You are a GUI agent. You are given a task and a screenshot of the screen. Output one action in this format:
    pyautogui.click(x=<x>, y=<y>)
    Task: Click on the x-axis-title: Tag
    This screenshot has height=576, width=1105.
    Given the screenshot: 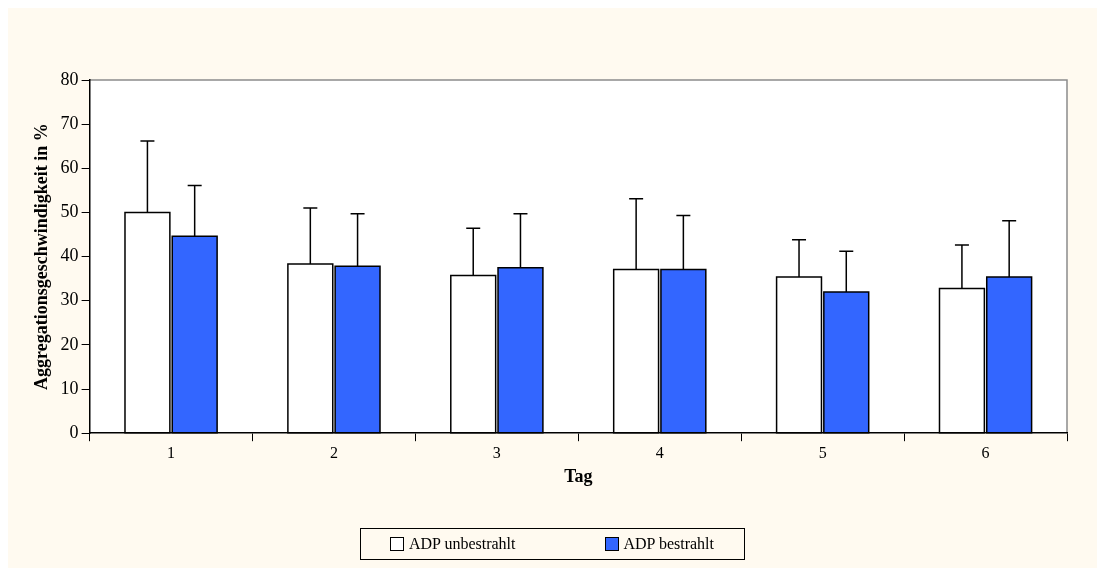 What is the action you would take?
    pyautogui.click(x=578, y=475)
    